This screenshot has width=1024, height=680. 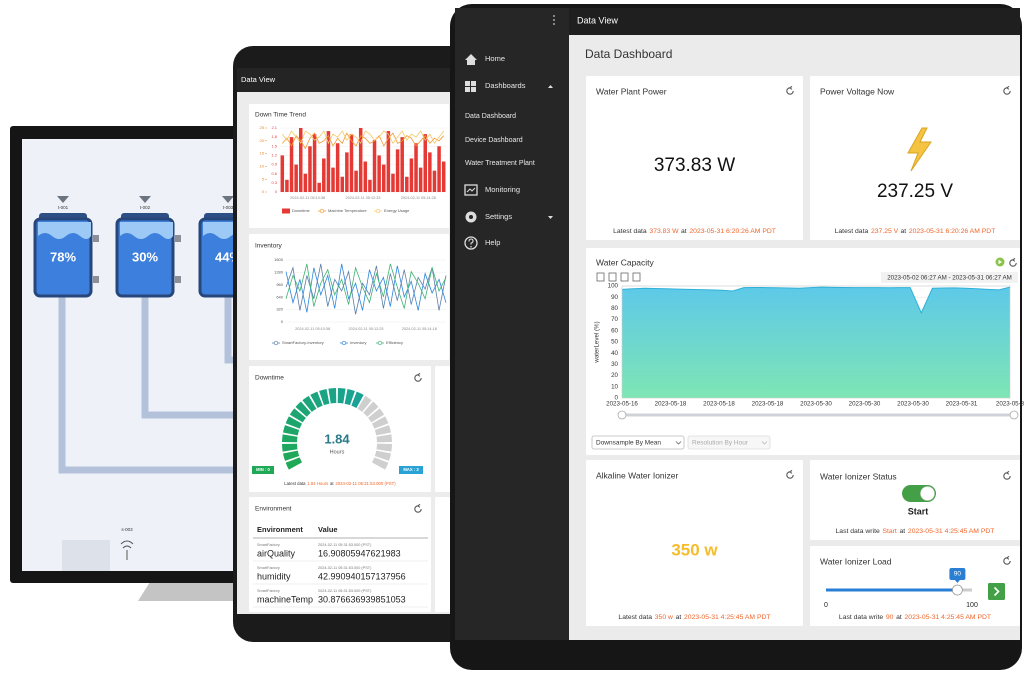 What do you see at coordinates (178, 238) in the screenshot?
I see `valve` at bounding box center [178, 238].